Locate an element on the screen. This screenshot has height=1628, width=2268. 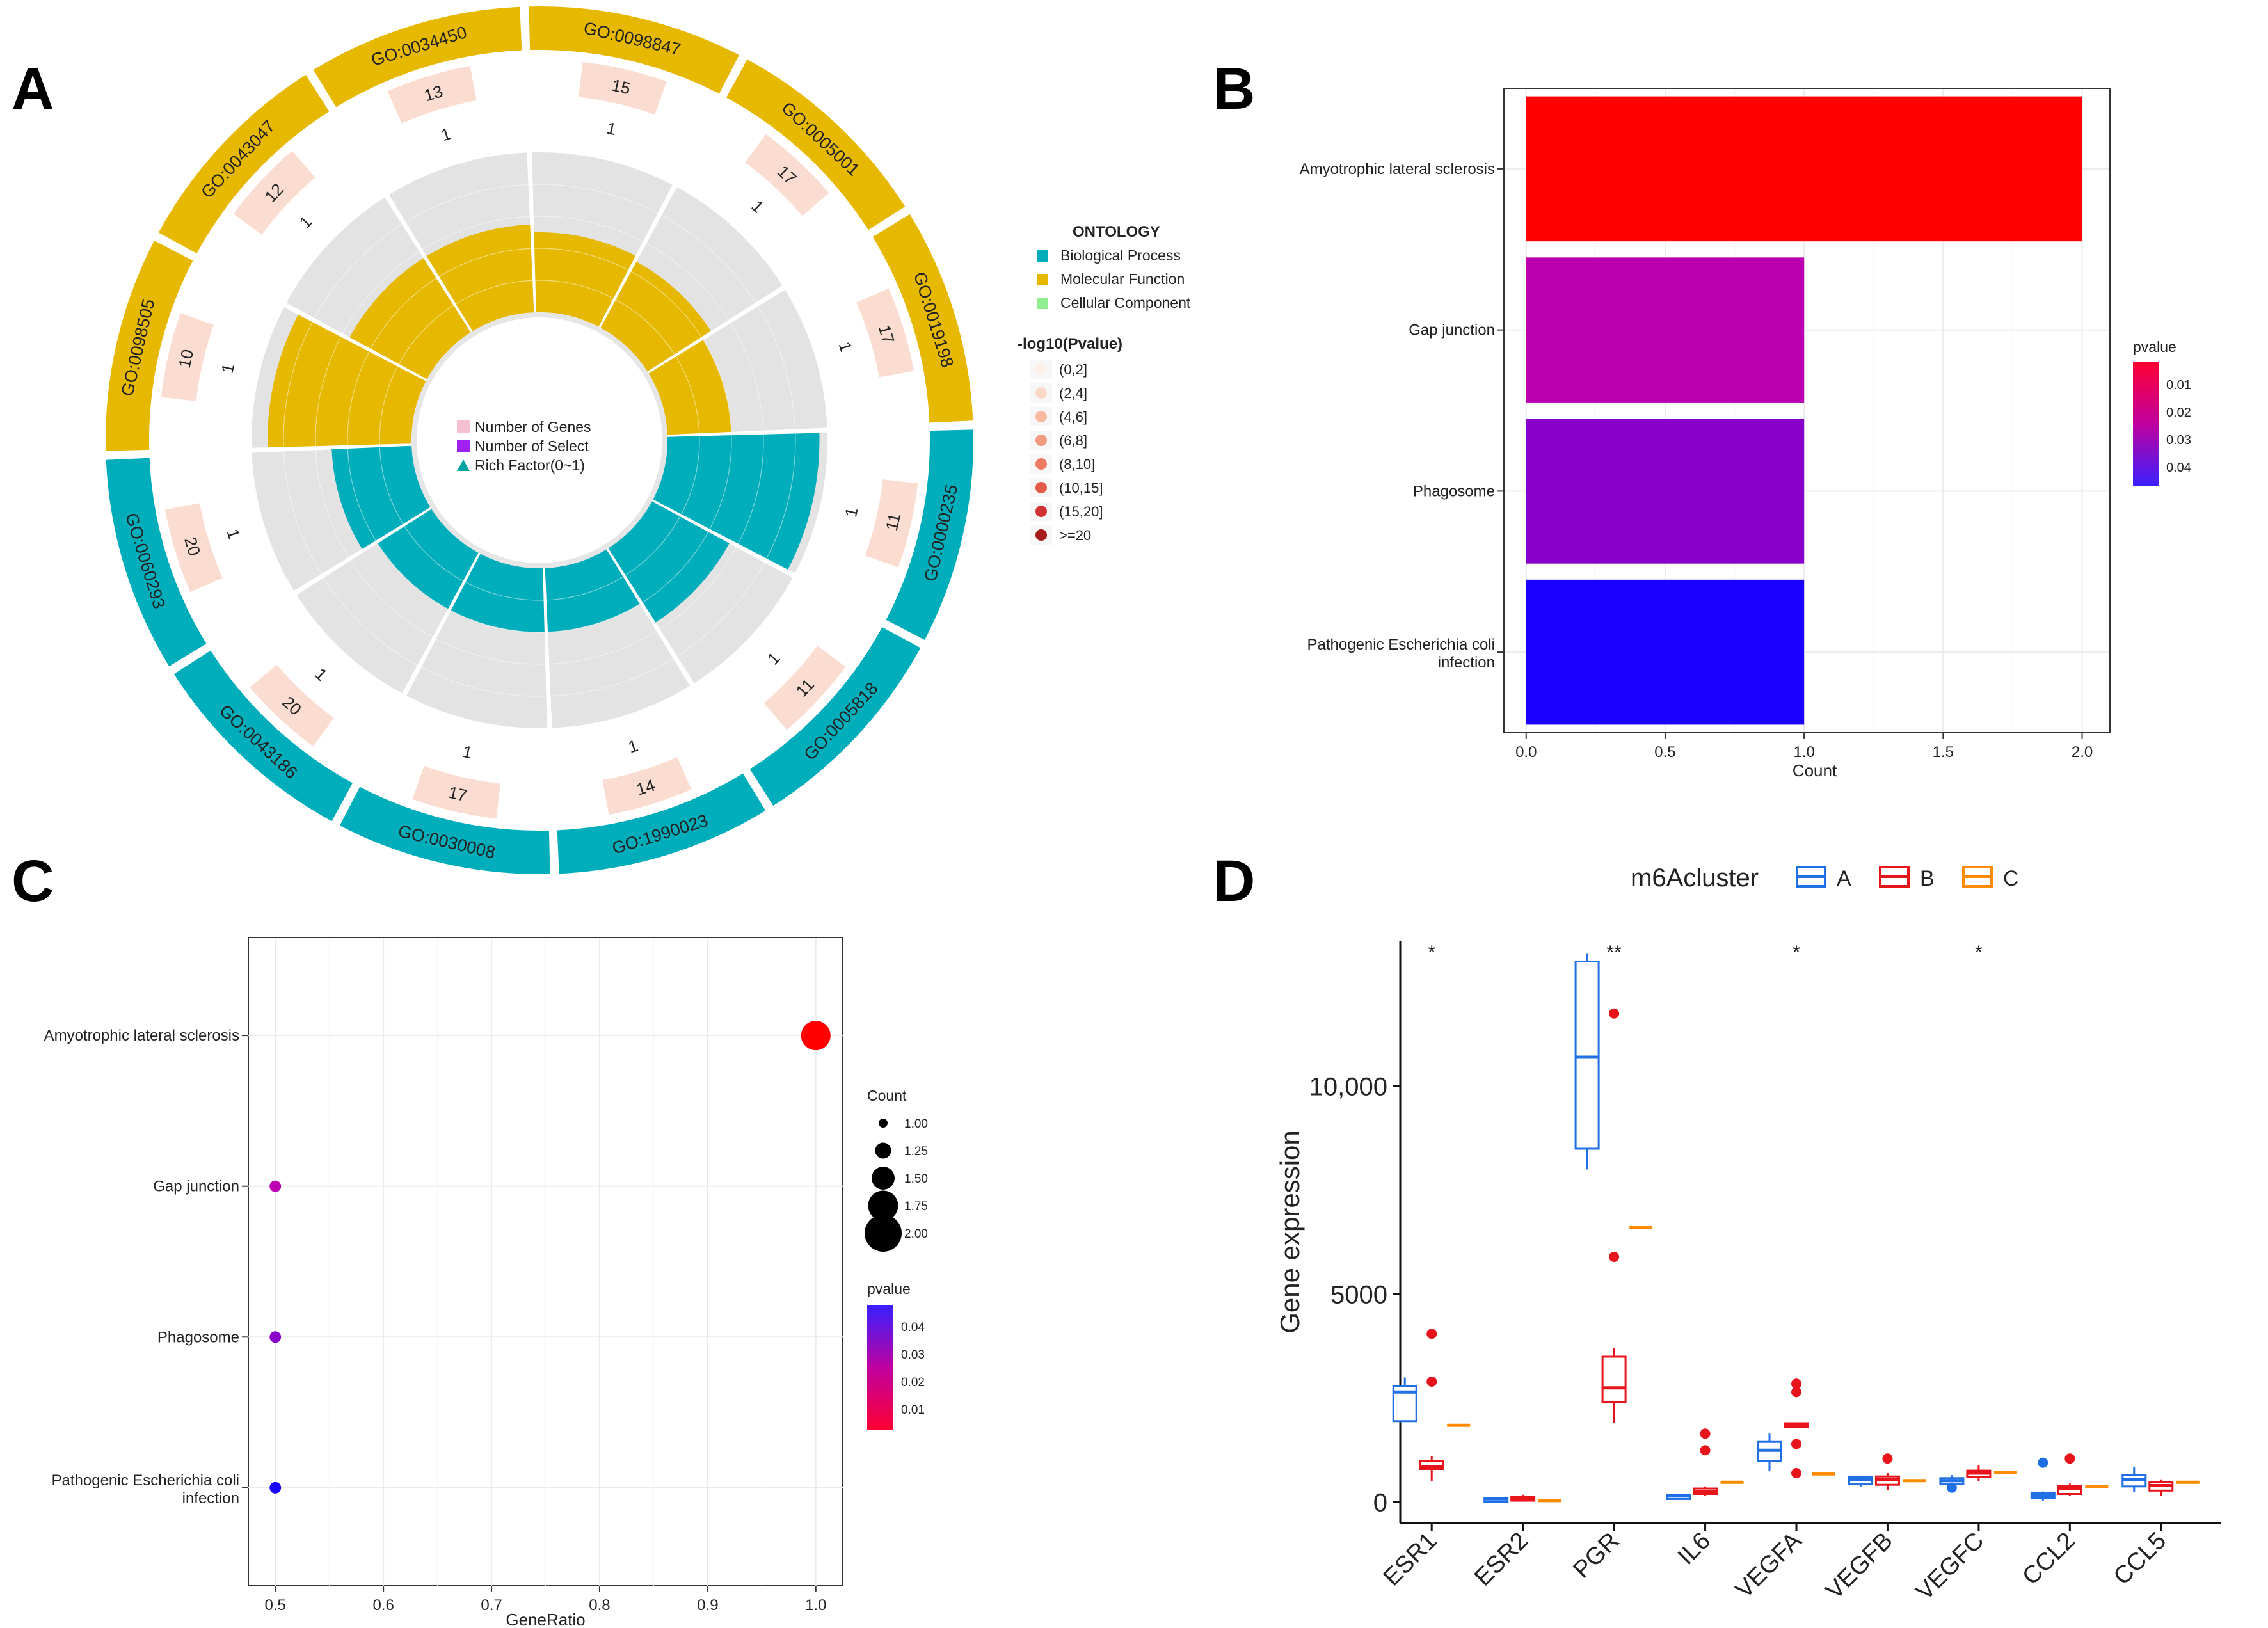
center-legend-label: Number of Select is located at coordinates (532, 446).